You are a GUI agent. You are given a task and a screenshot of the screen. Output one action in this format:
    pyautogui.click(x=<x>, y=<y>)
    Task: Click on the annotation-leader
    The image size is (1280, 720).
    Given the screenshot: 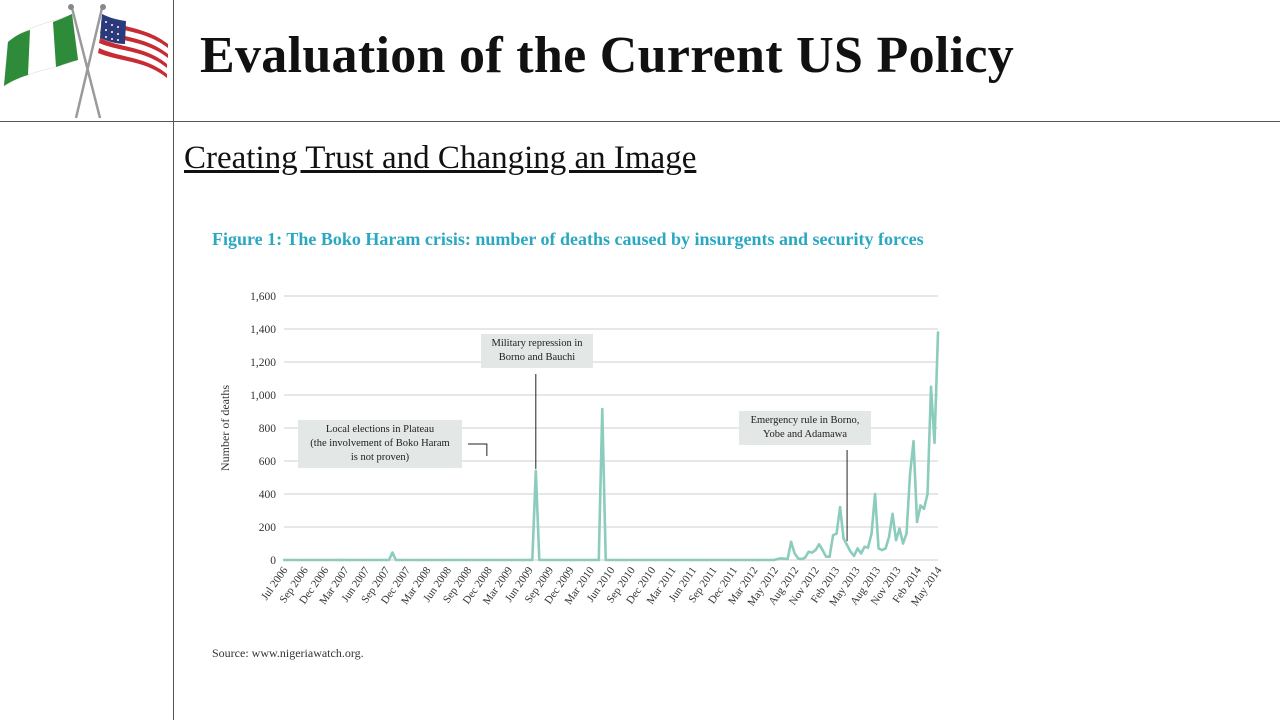 What is the action you would take?
    pyautogui.click(x=478, y=449)
    